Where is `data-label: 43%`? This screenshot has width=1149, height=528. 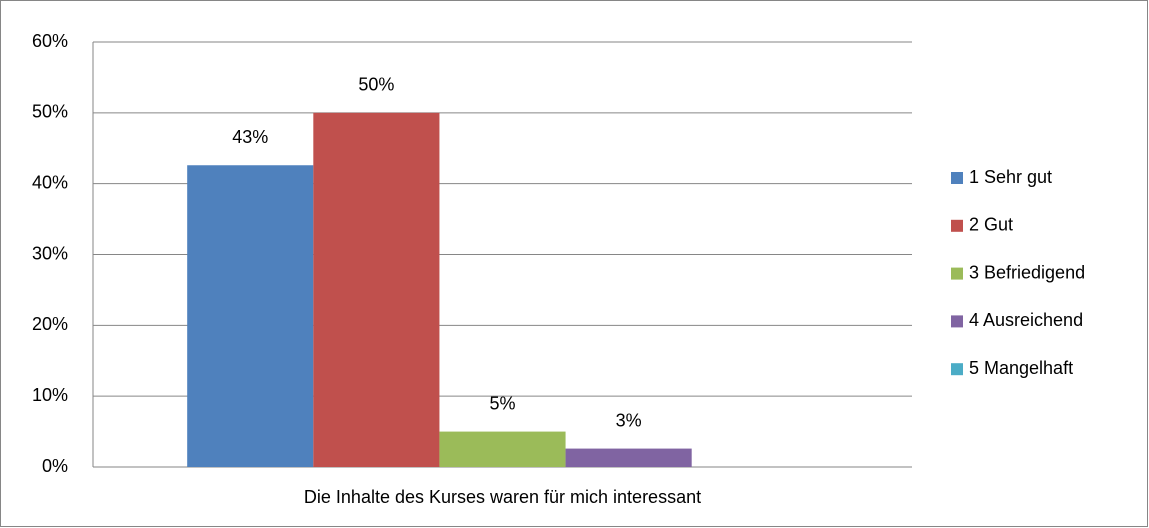 data-label: 43% is located at coordinates (250, 137).